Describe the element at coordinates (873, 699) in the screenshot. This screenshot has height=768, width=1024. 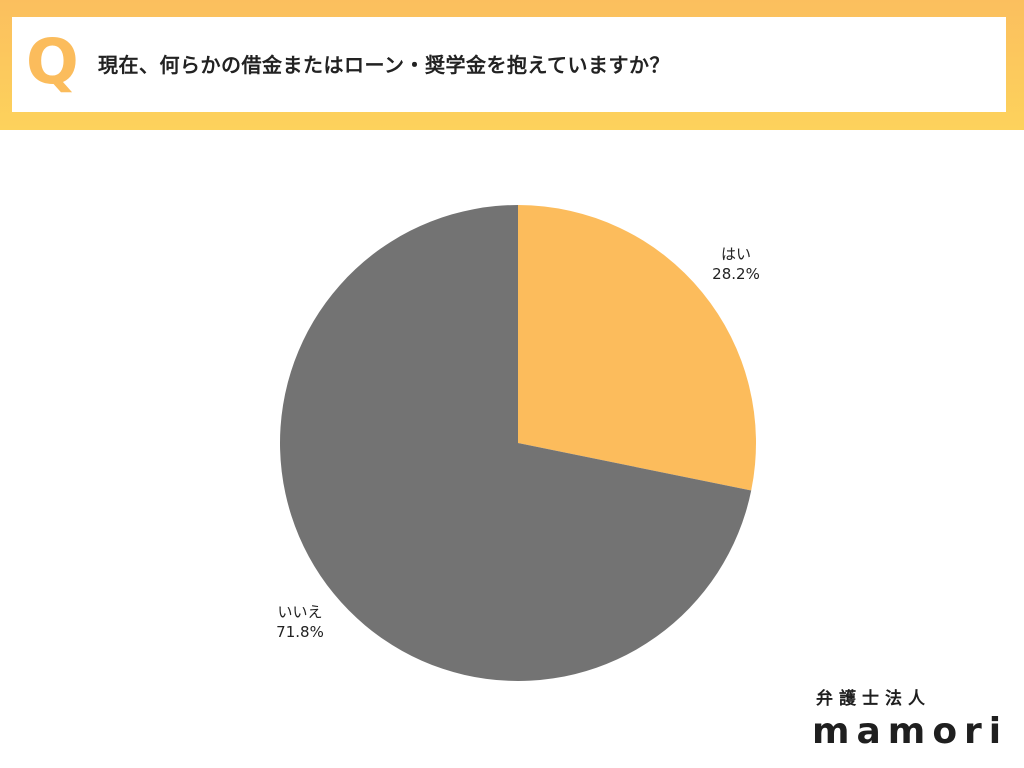
I see `logo-subtitle: 弁護士法人` at that location.